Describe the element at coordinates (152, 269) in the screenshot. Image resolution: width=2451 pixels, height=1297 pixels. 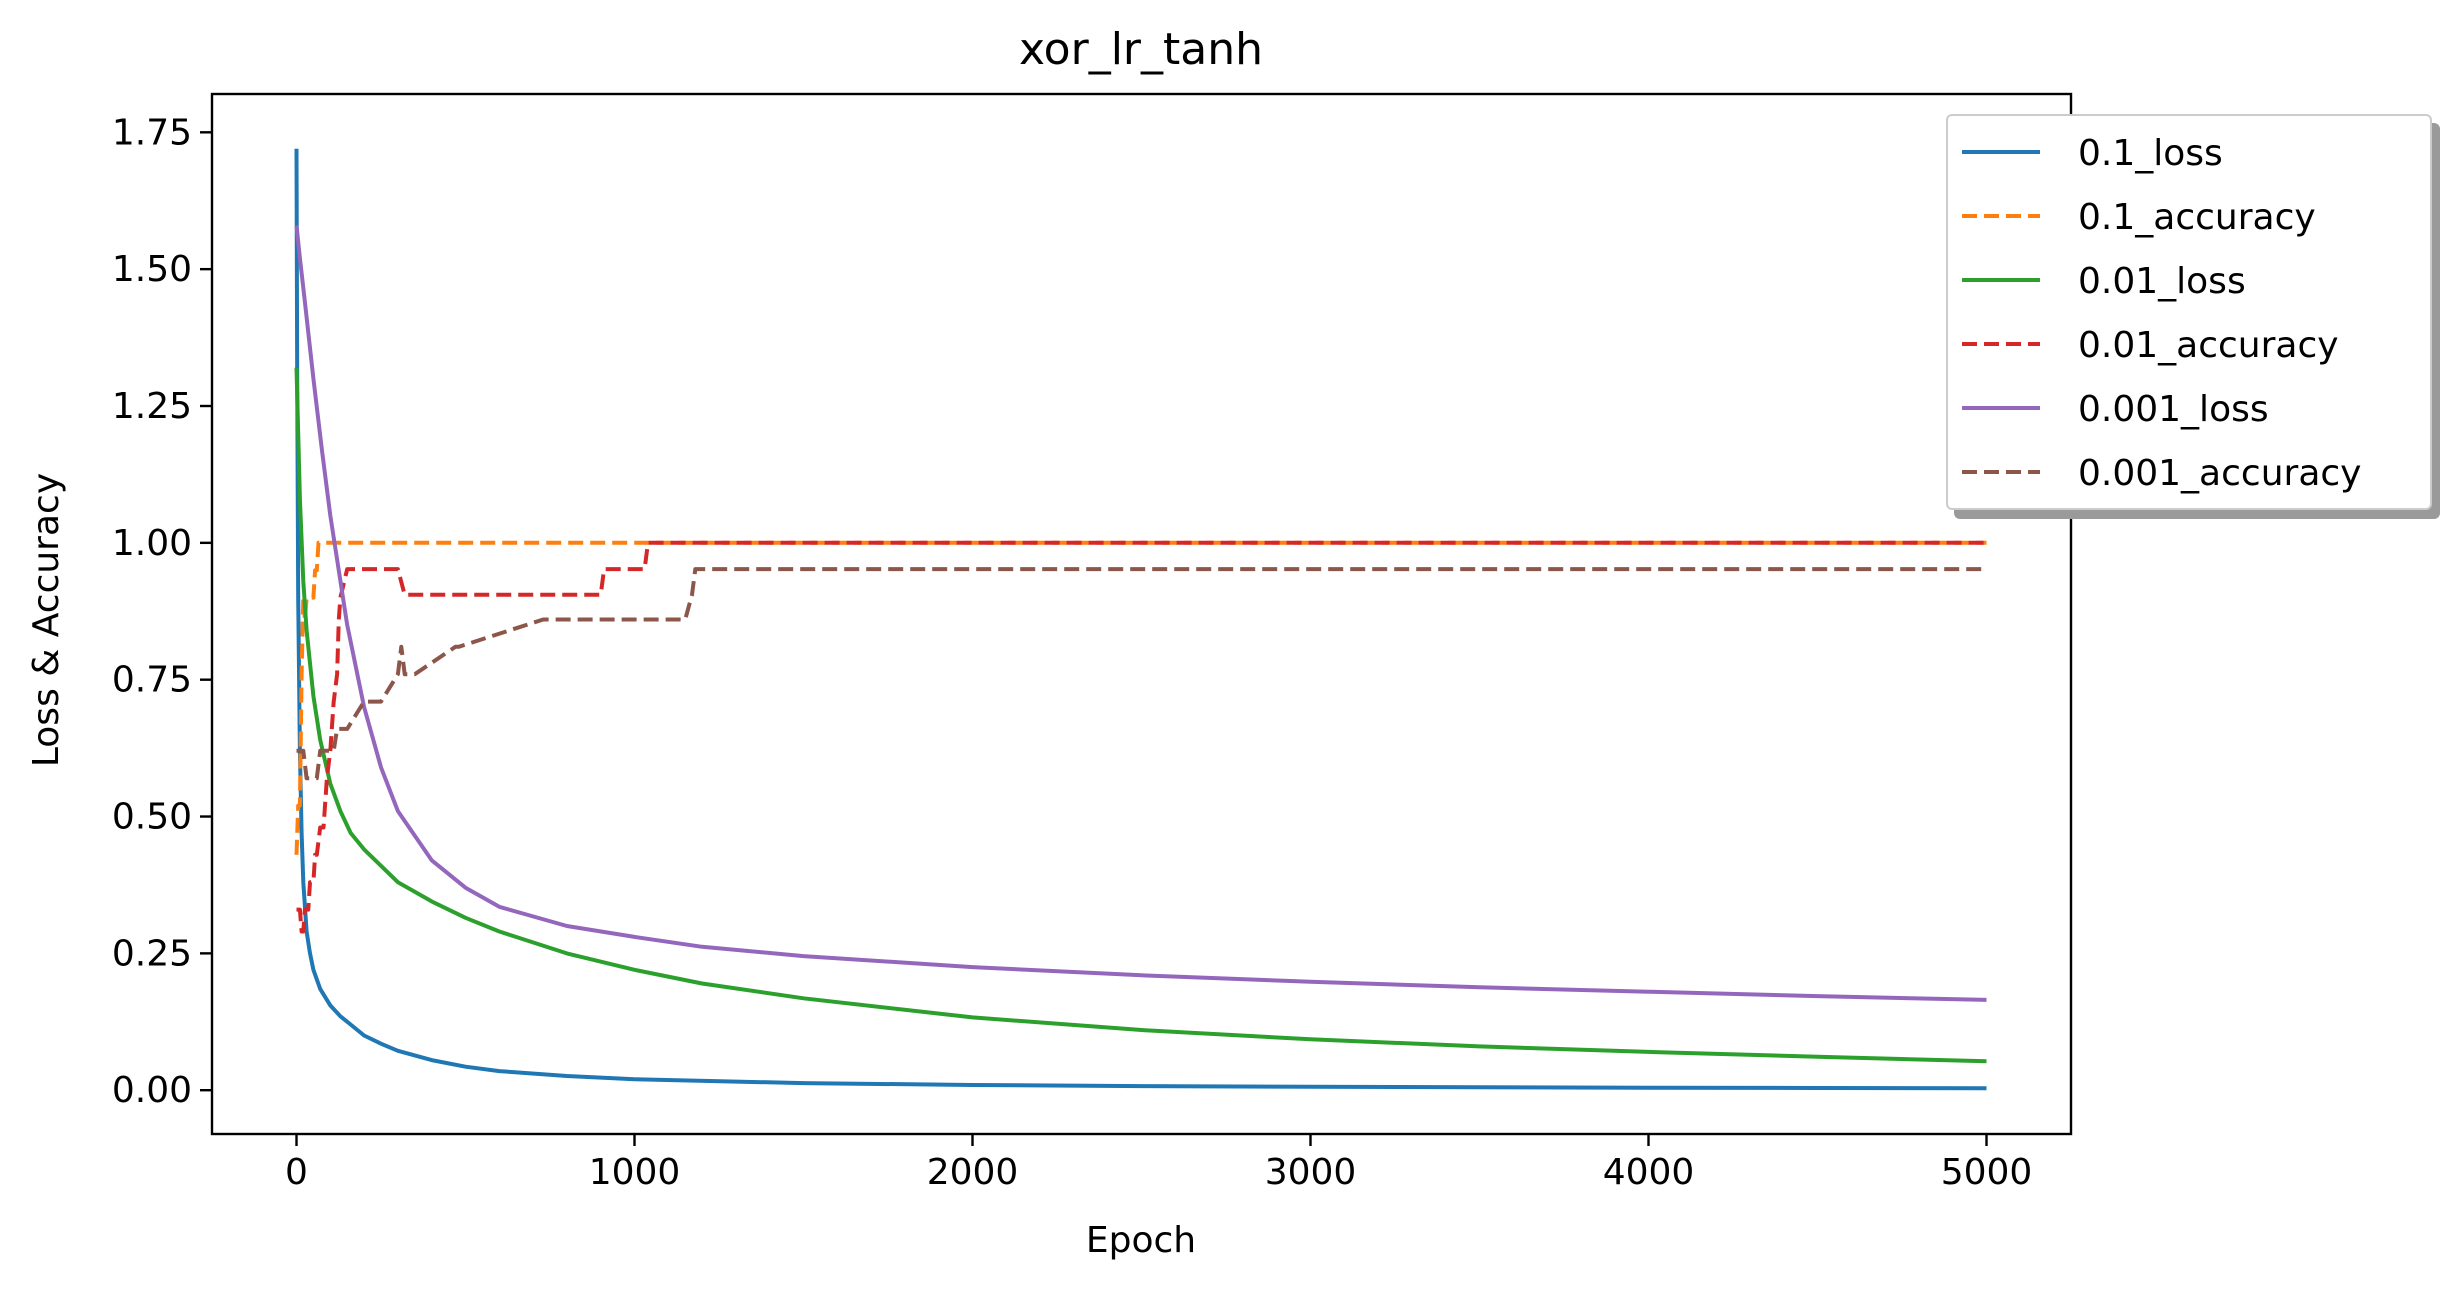
I see `y-tick-label: 1.50` at that location.